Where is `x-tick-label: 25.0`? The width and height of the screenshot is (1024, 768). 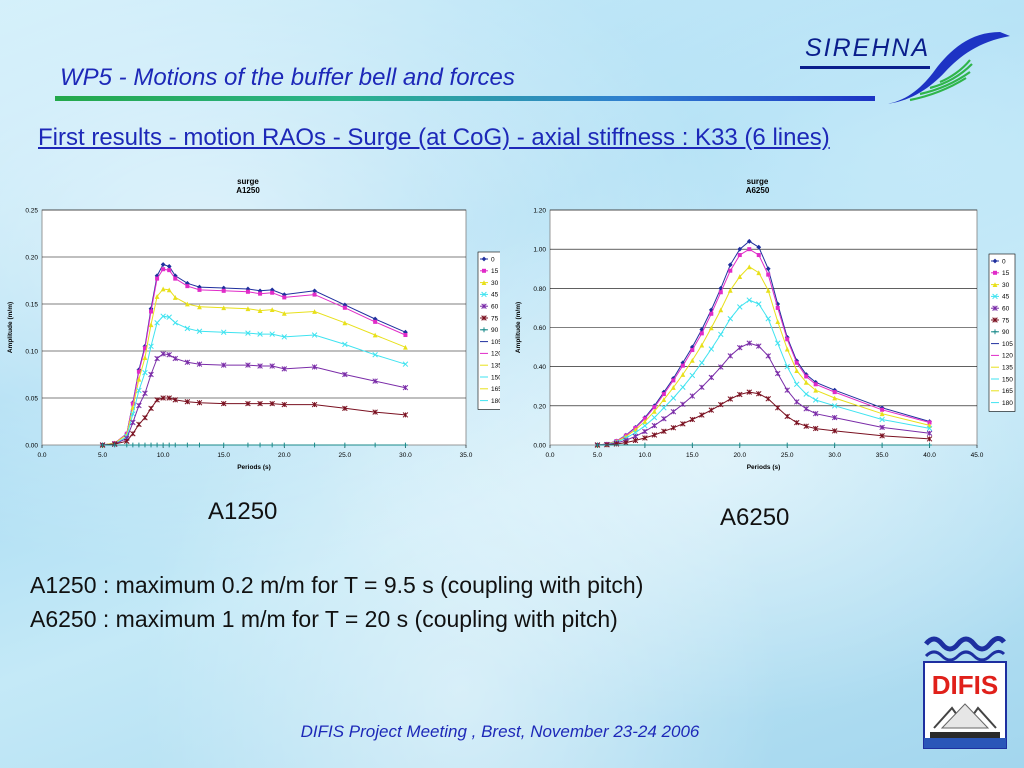
x-tick-label: 25.0 is located at coordinates (787, 455).